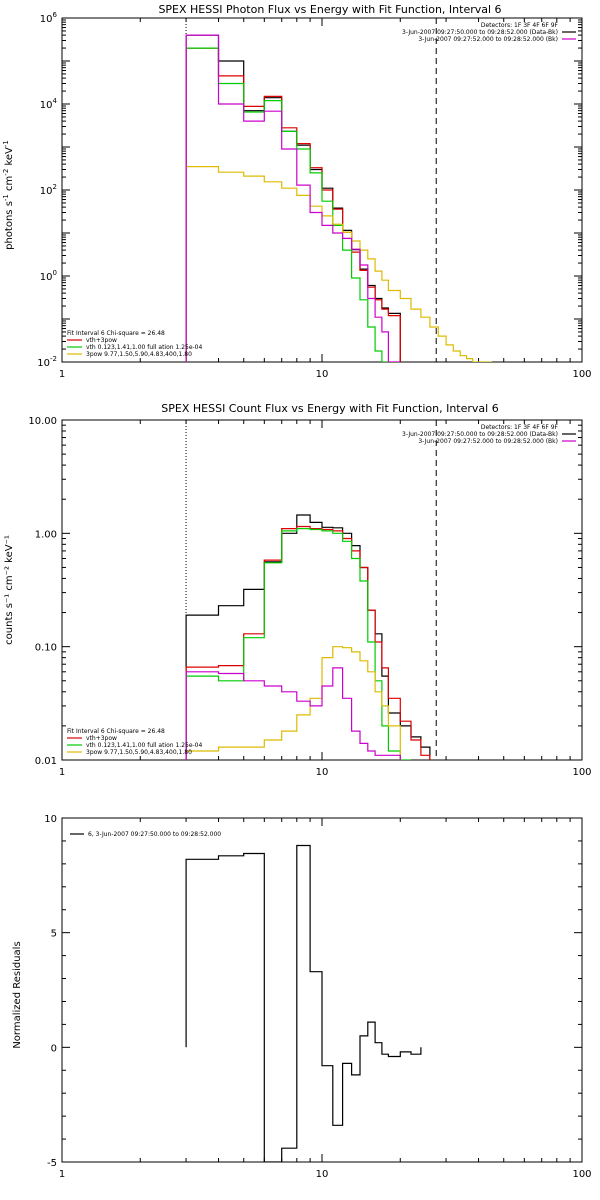  What do you see at coordinates (520, 25) in the screenshot?
I see `photon-flux-legend-entry: Detectors: 1F 3F 4F 6F 9F` at bounding box center [520, 25].